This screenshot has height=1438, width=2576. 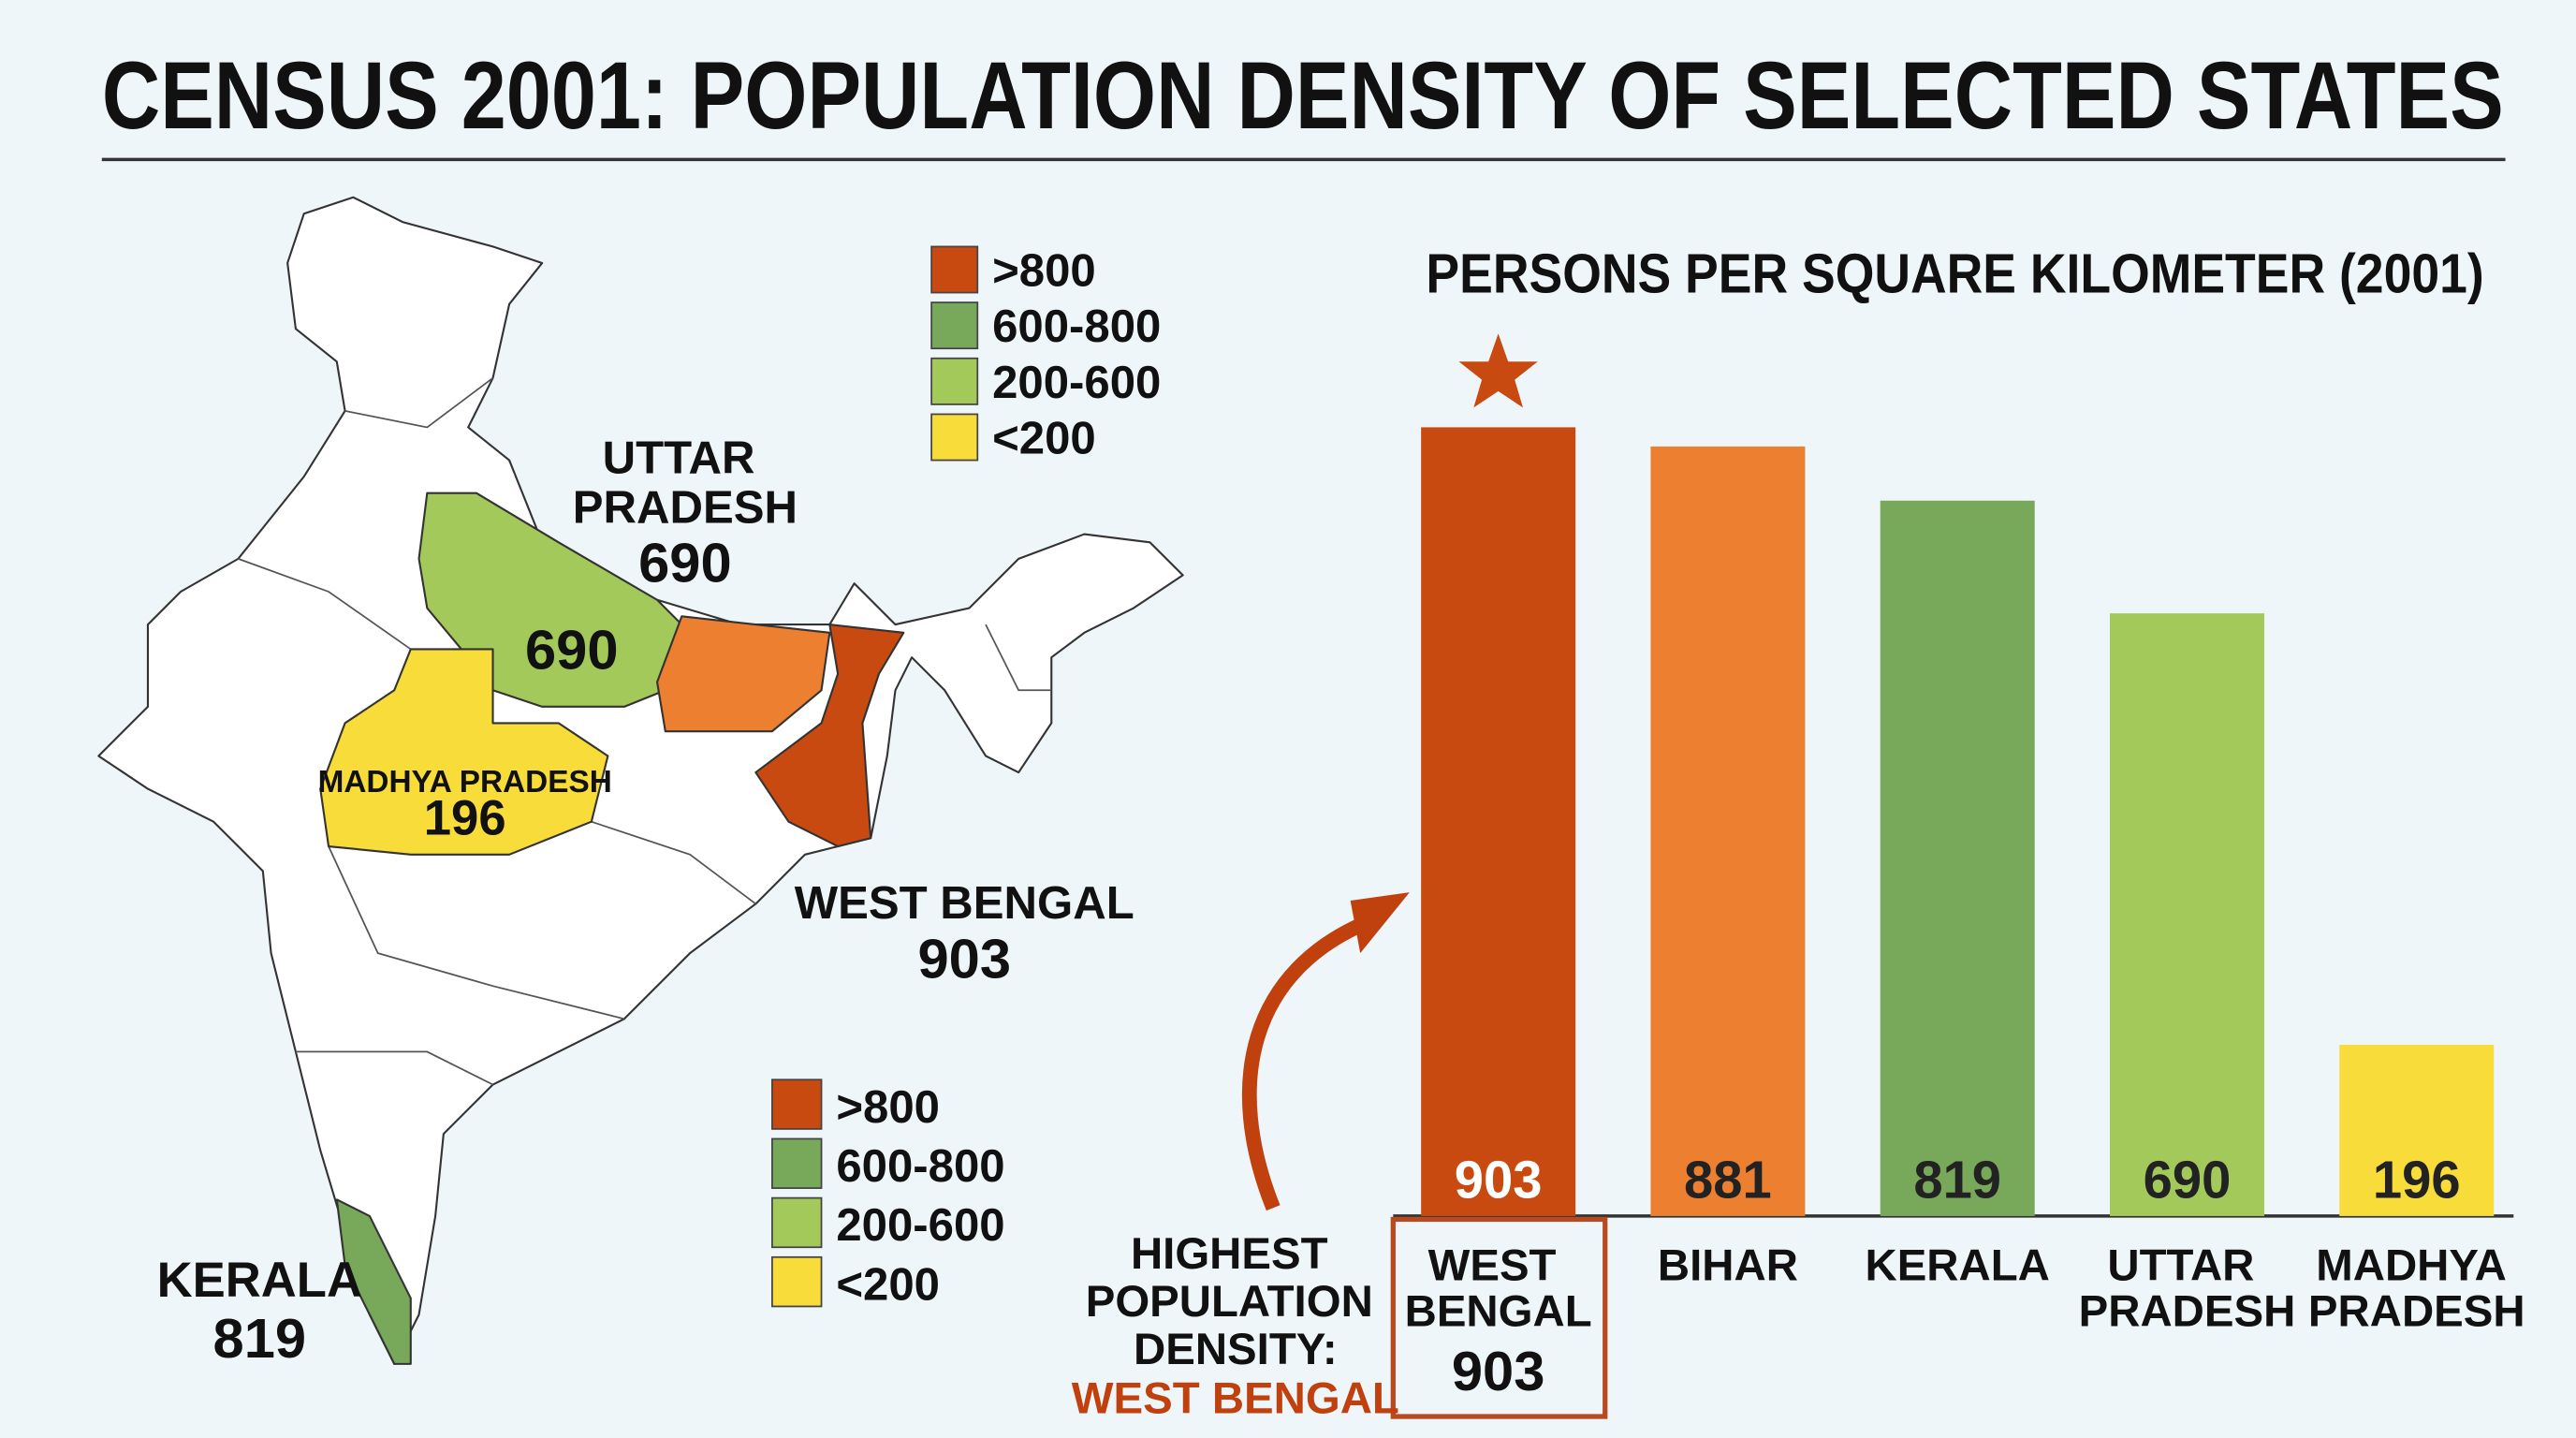 I want to click on state-name: MADHYA PRADESH, so click(x=465, y=782).